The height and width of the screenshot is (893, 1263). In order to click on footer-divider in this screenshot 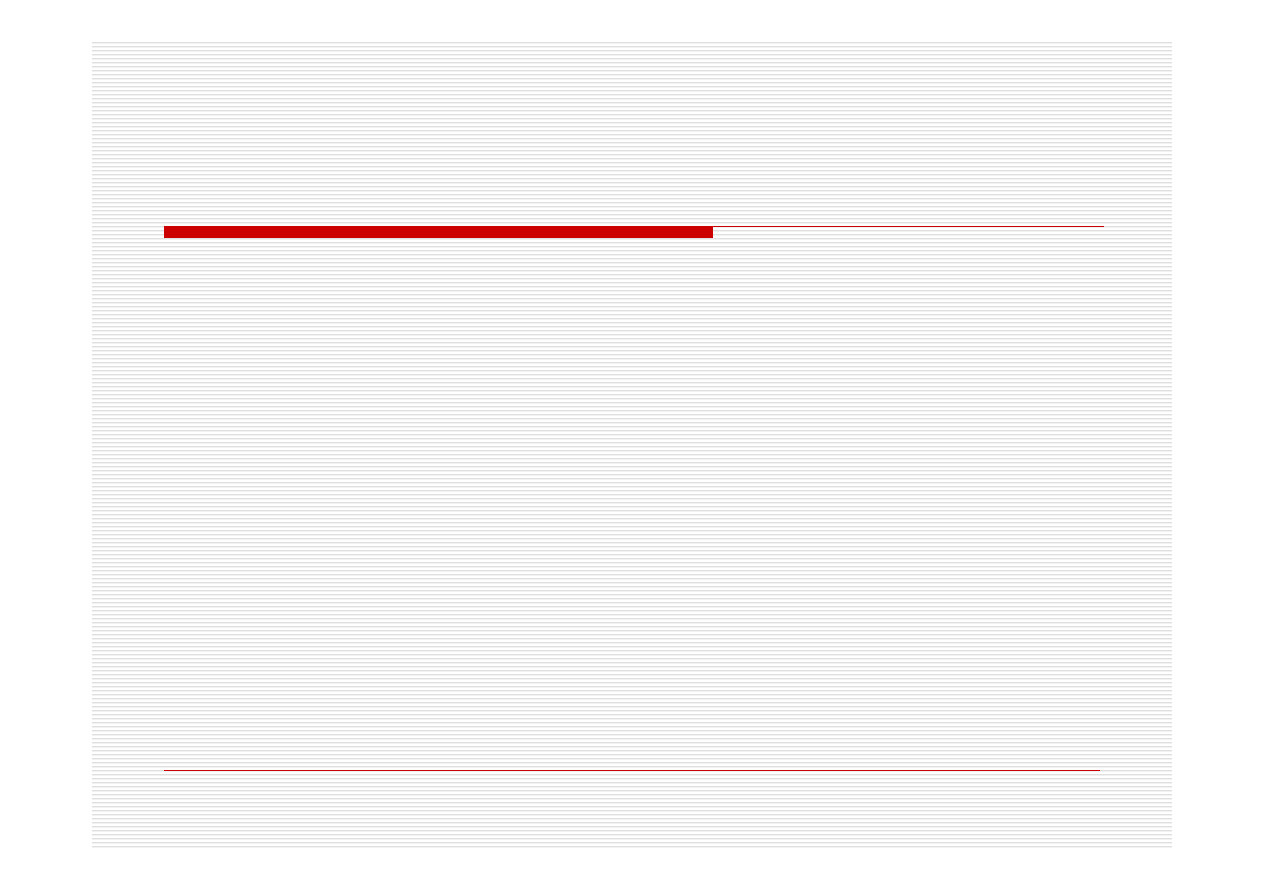, I will do `click(632, 770)`.